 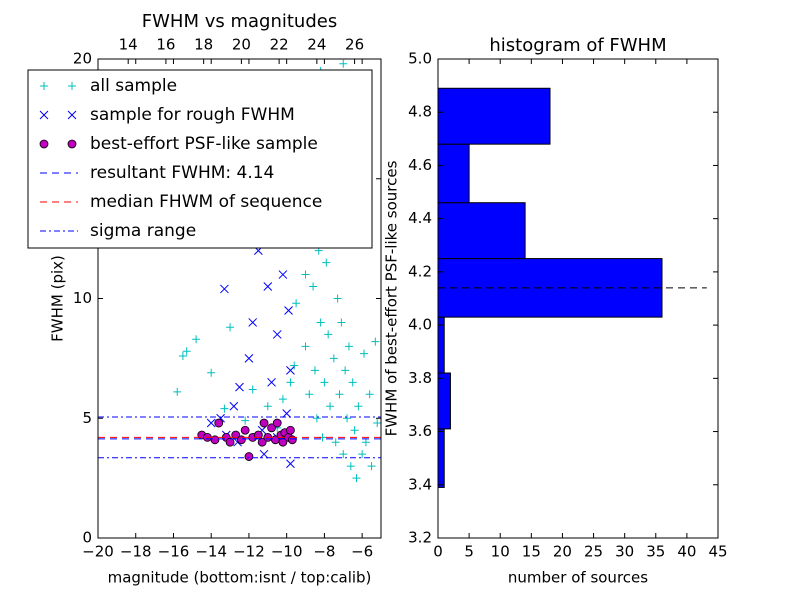 What do you see at coordinates (287, 552) in the screenshot?
I see `x-tick-label: −10` at bounding box center [287, 552].